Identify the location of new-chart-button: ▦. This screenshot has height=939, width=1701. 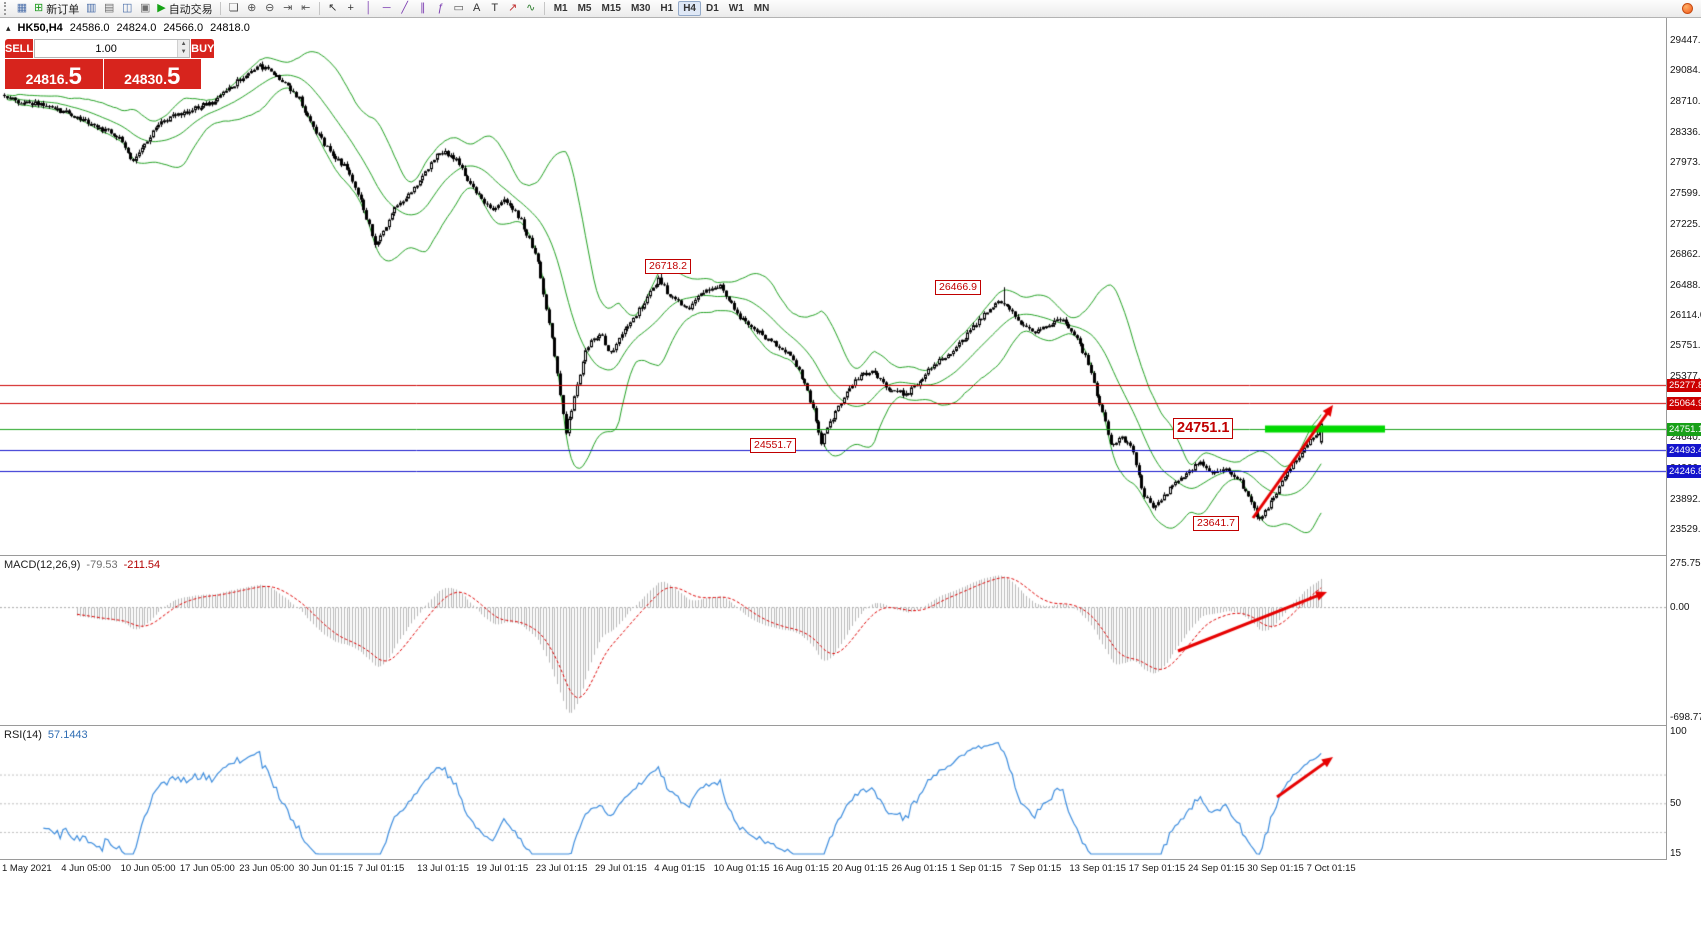
(22, 9).